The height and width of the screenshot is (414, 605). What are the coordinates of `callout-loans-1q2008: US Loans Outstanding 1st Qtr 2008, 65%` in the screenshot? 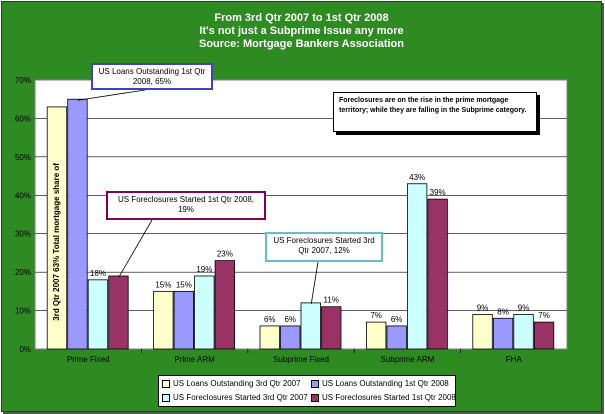 It's located at (152, 76).